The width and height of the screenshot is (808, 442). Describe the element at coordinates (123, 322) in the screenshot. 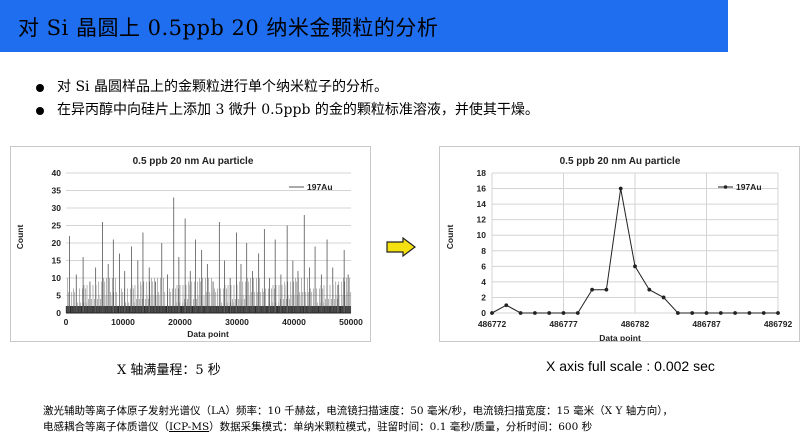

I see `x-tick-label: 10000` at that location.